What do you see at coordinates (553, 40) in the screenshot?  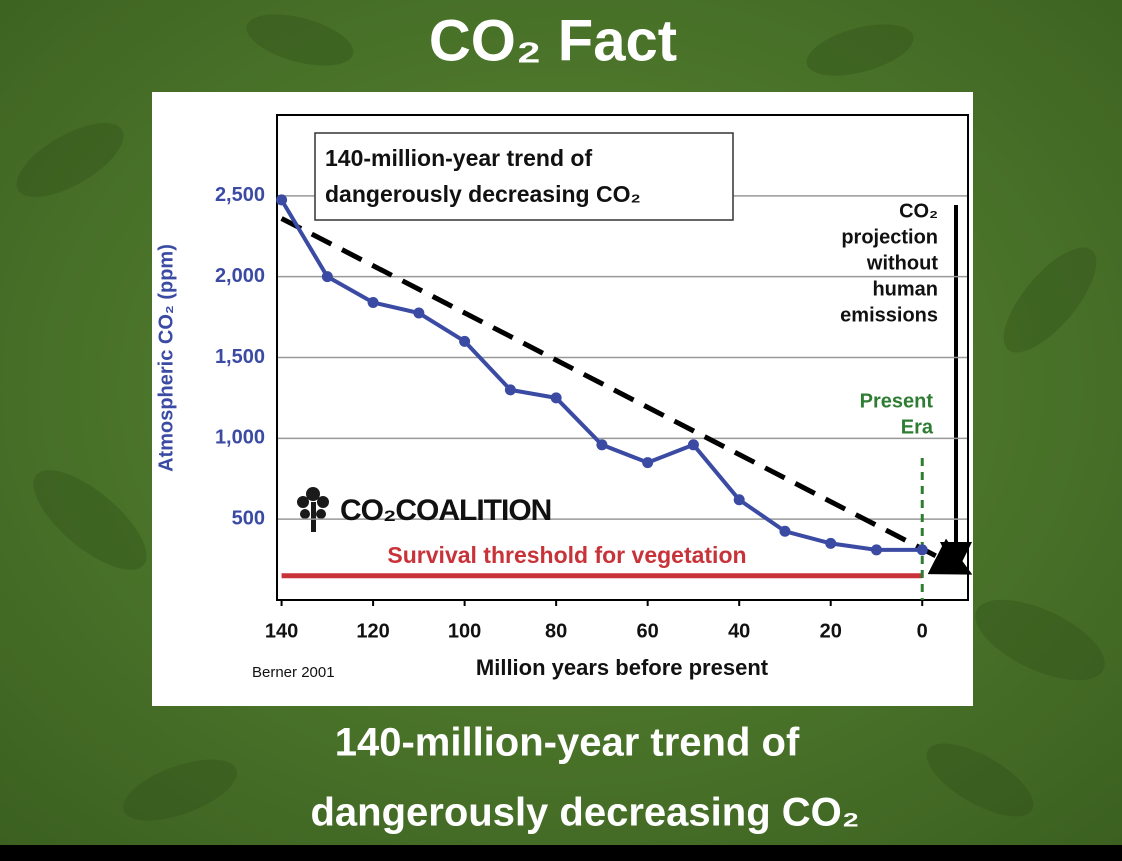 I see `page-title: CO₂ Fact` at bounding box center [553, 40].